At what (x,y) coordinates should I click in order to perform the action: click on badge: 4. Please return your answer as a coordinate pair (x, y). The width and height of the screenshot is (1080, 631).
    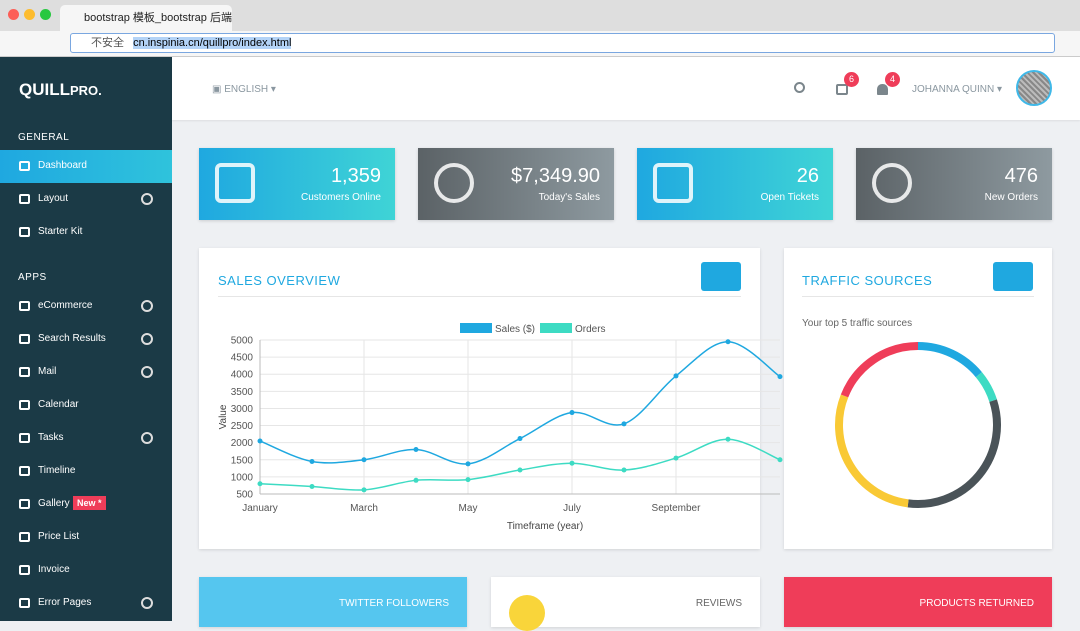
    Looking at the image, I should click on (892, 79).